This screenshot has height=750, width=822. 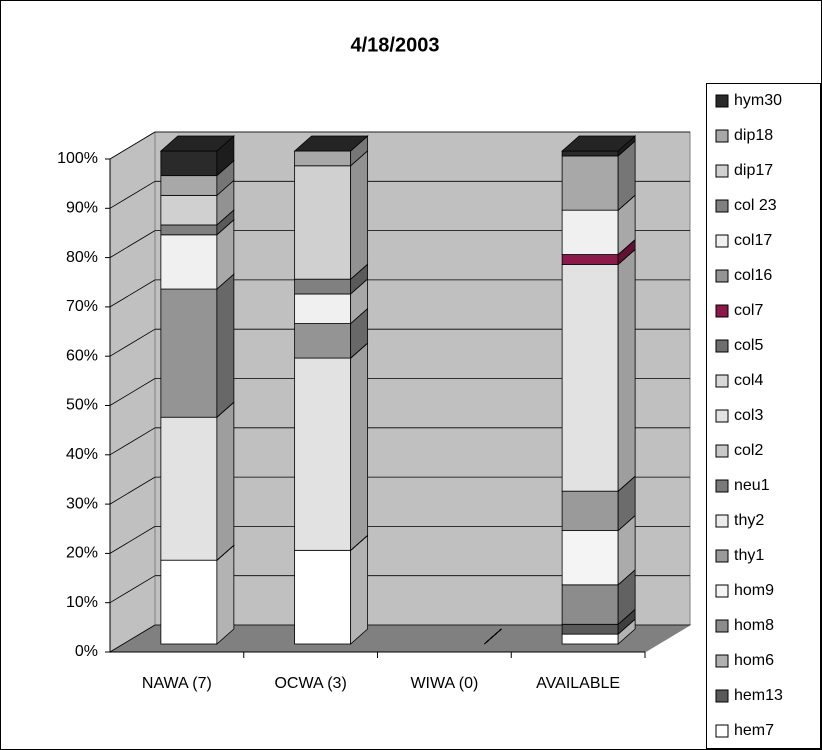 What do you see at coordinates (755, 205) in the screenshot?
I see `legend-label: col 23` at bounding box center [755, 205].